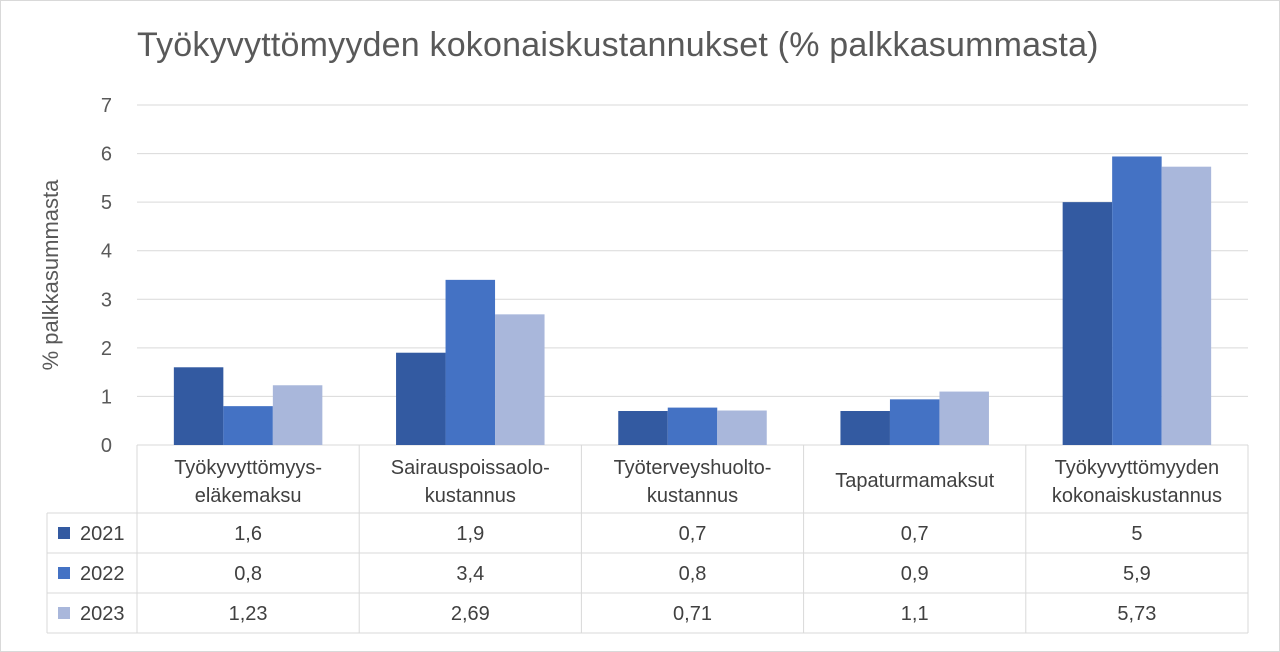  I want to click on legend-swatch-2022, so click(64, 573).